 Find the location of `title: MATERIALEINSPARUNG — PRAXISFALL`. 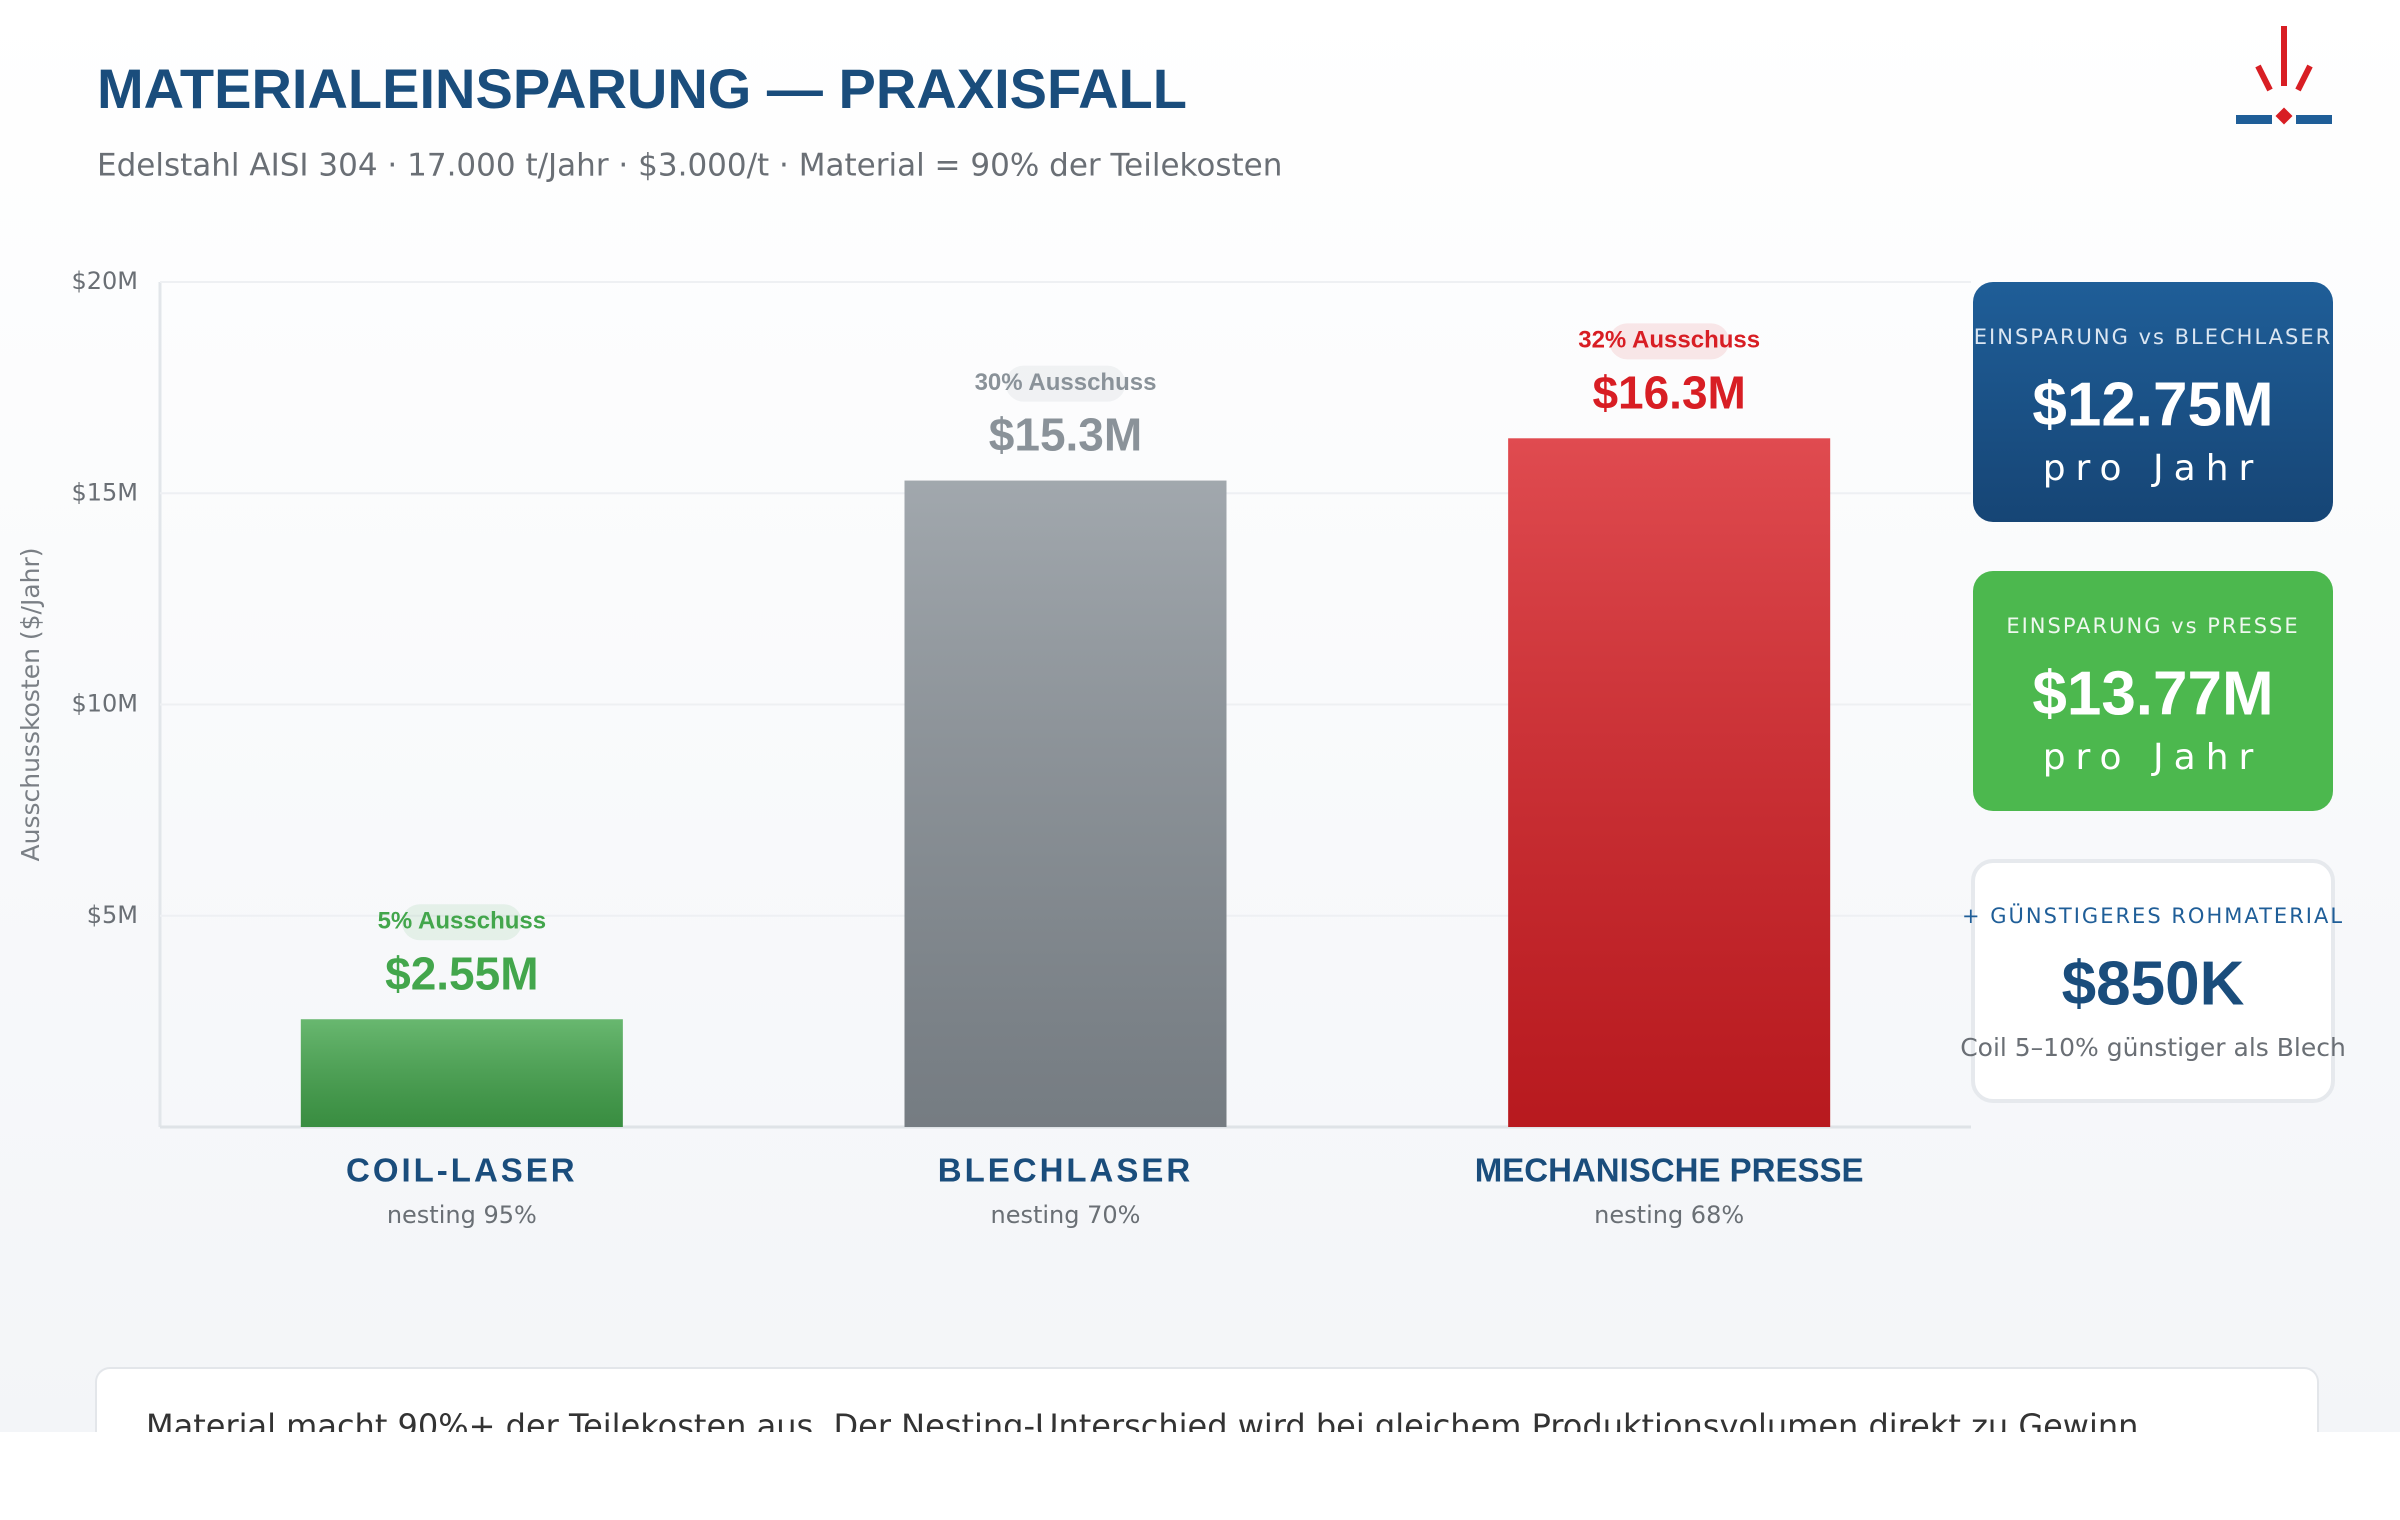

title: MATERIALEINSPARUNG — PRAXISFALL is located at coordinates (642, 88).